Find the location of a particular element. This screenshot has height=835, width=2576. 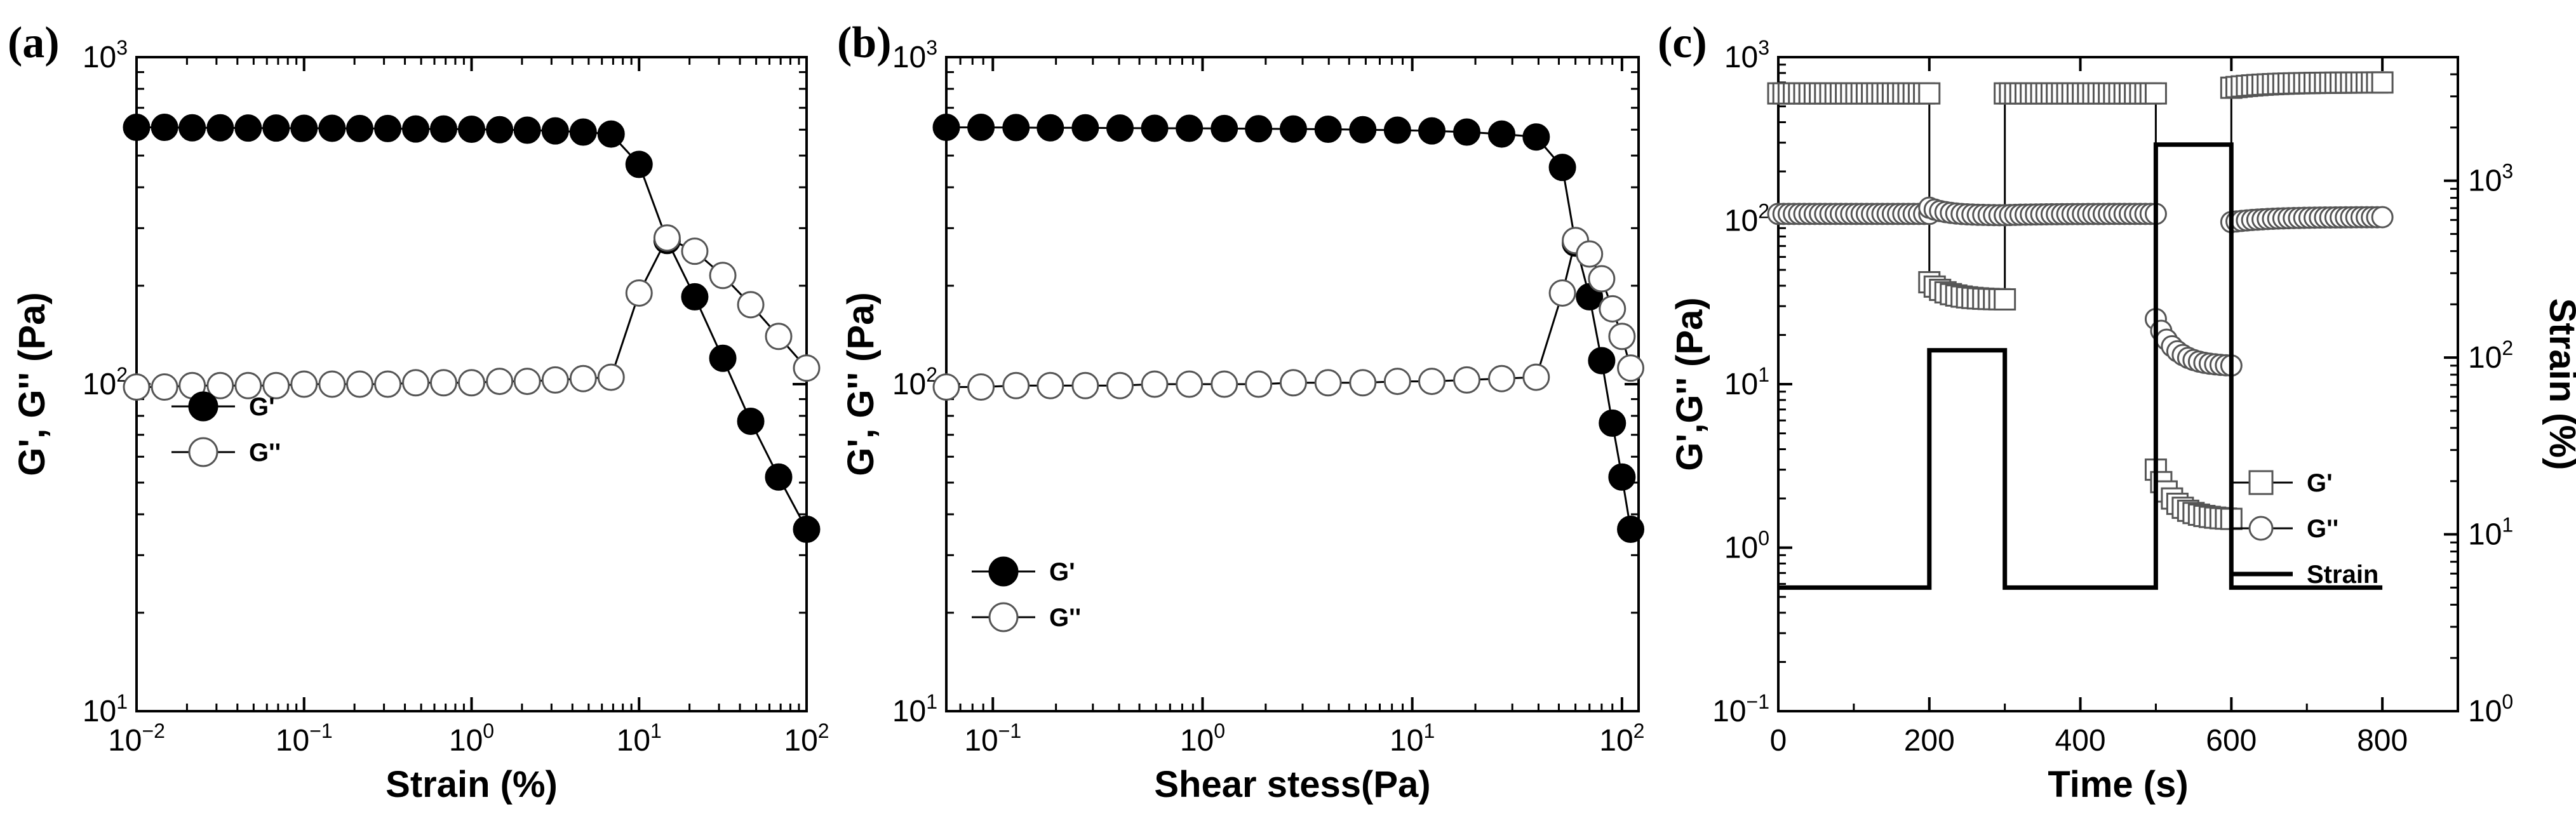

y2-tick-label: 10⁰ is located at coordinates (2490, 709).